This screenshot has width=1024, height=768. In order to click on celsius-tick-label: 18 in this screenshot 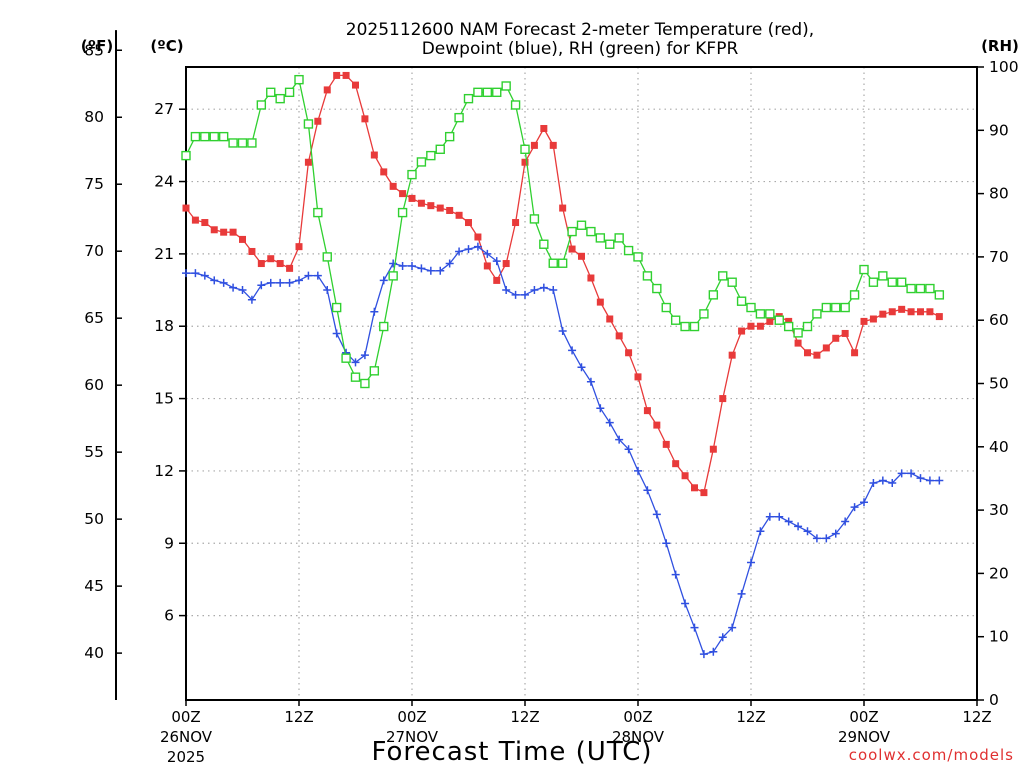, I will do `click(164, 326)`.